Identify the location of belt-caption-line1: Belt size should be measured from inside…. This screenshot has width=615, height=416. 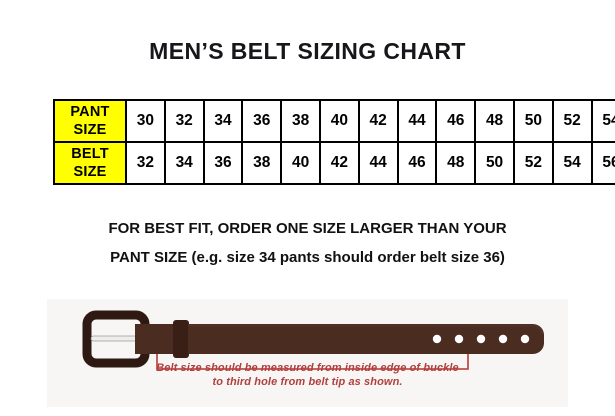
(307, 368).